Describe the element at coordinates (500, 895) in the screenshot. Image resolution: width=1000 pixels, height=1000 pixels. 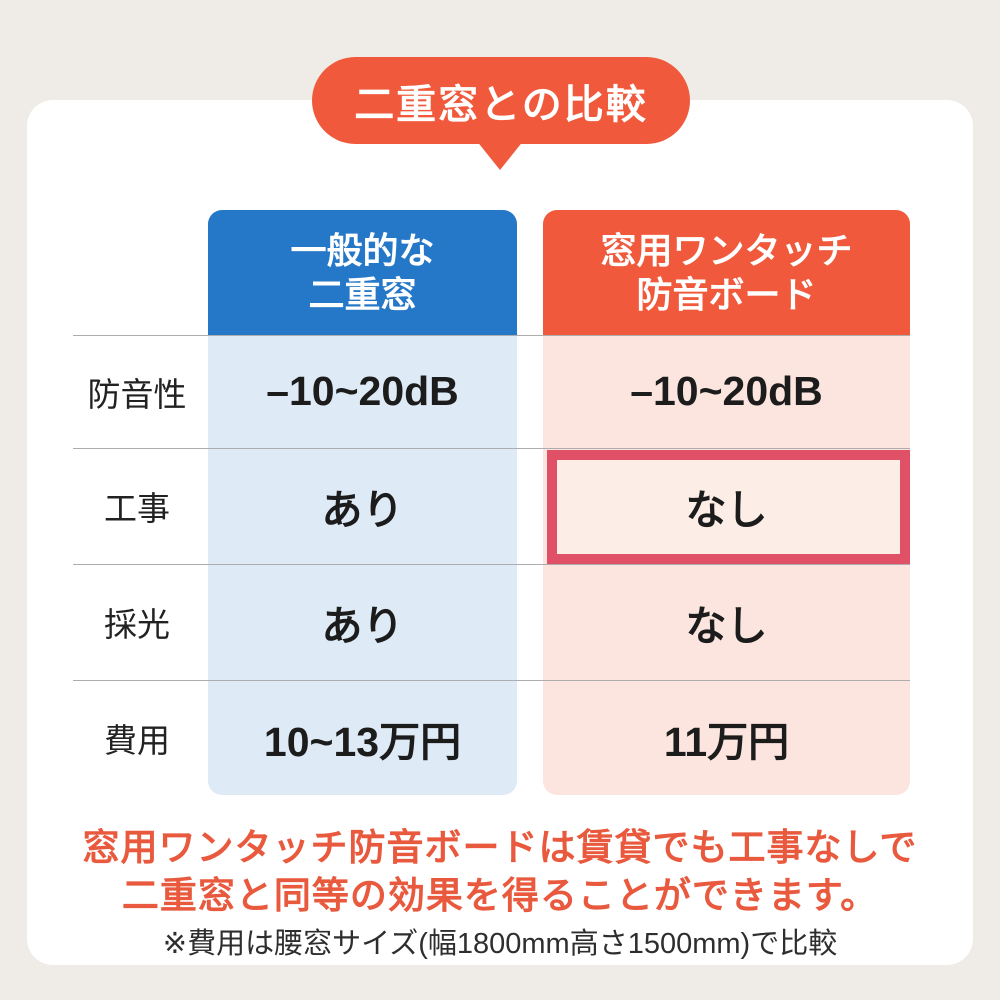
I see `footer-message-line2: 二重窓と同等の効果を得ることができます。` at that location.